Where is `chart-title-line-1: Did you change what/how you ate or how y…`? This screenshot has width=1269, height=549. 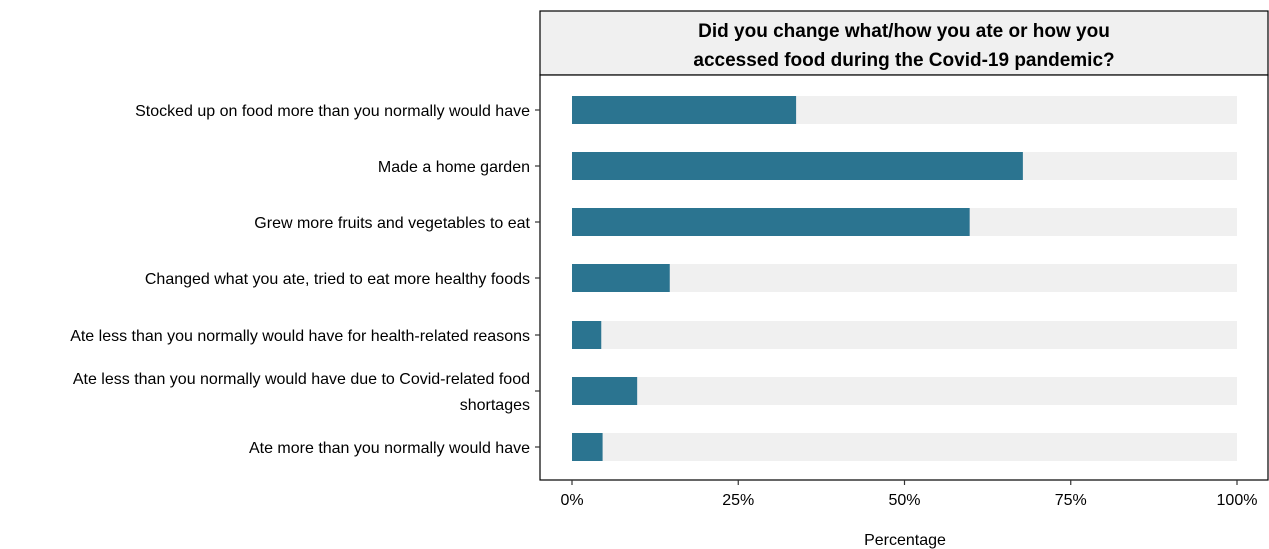 chart-title-line-1: Did you change what/how you ate or how y… is located at coordinates (904, 31).